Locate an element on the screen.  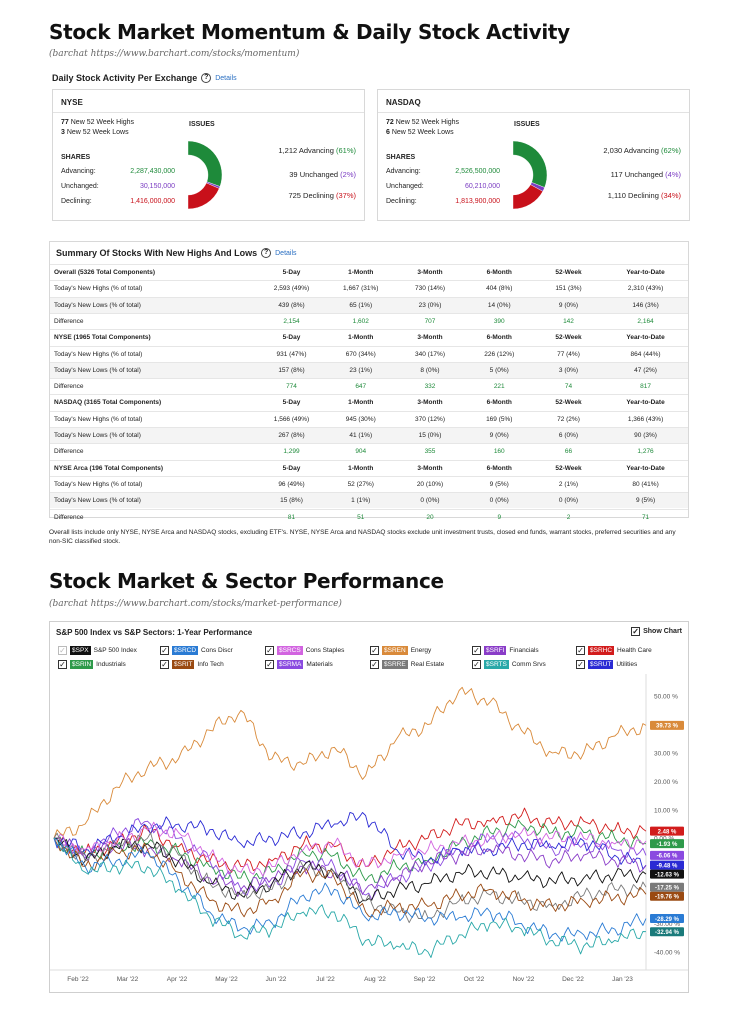
table-cell: 90 (3%) is located at coordinates (645, 435).